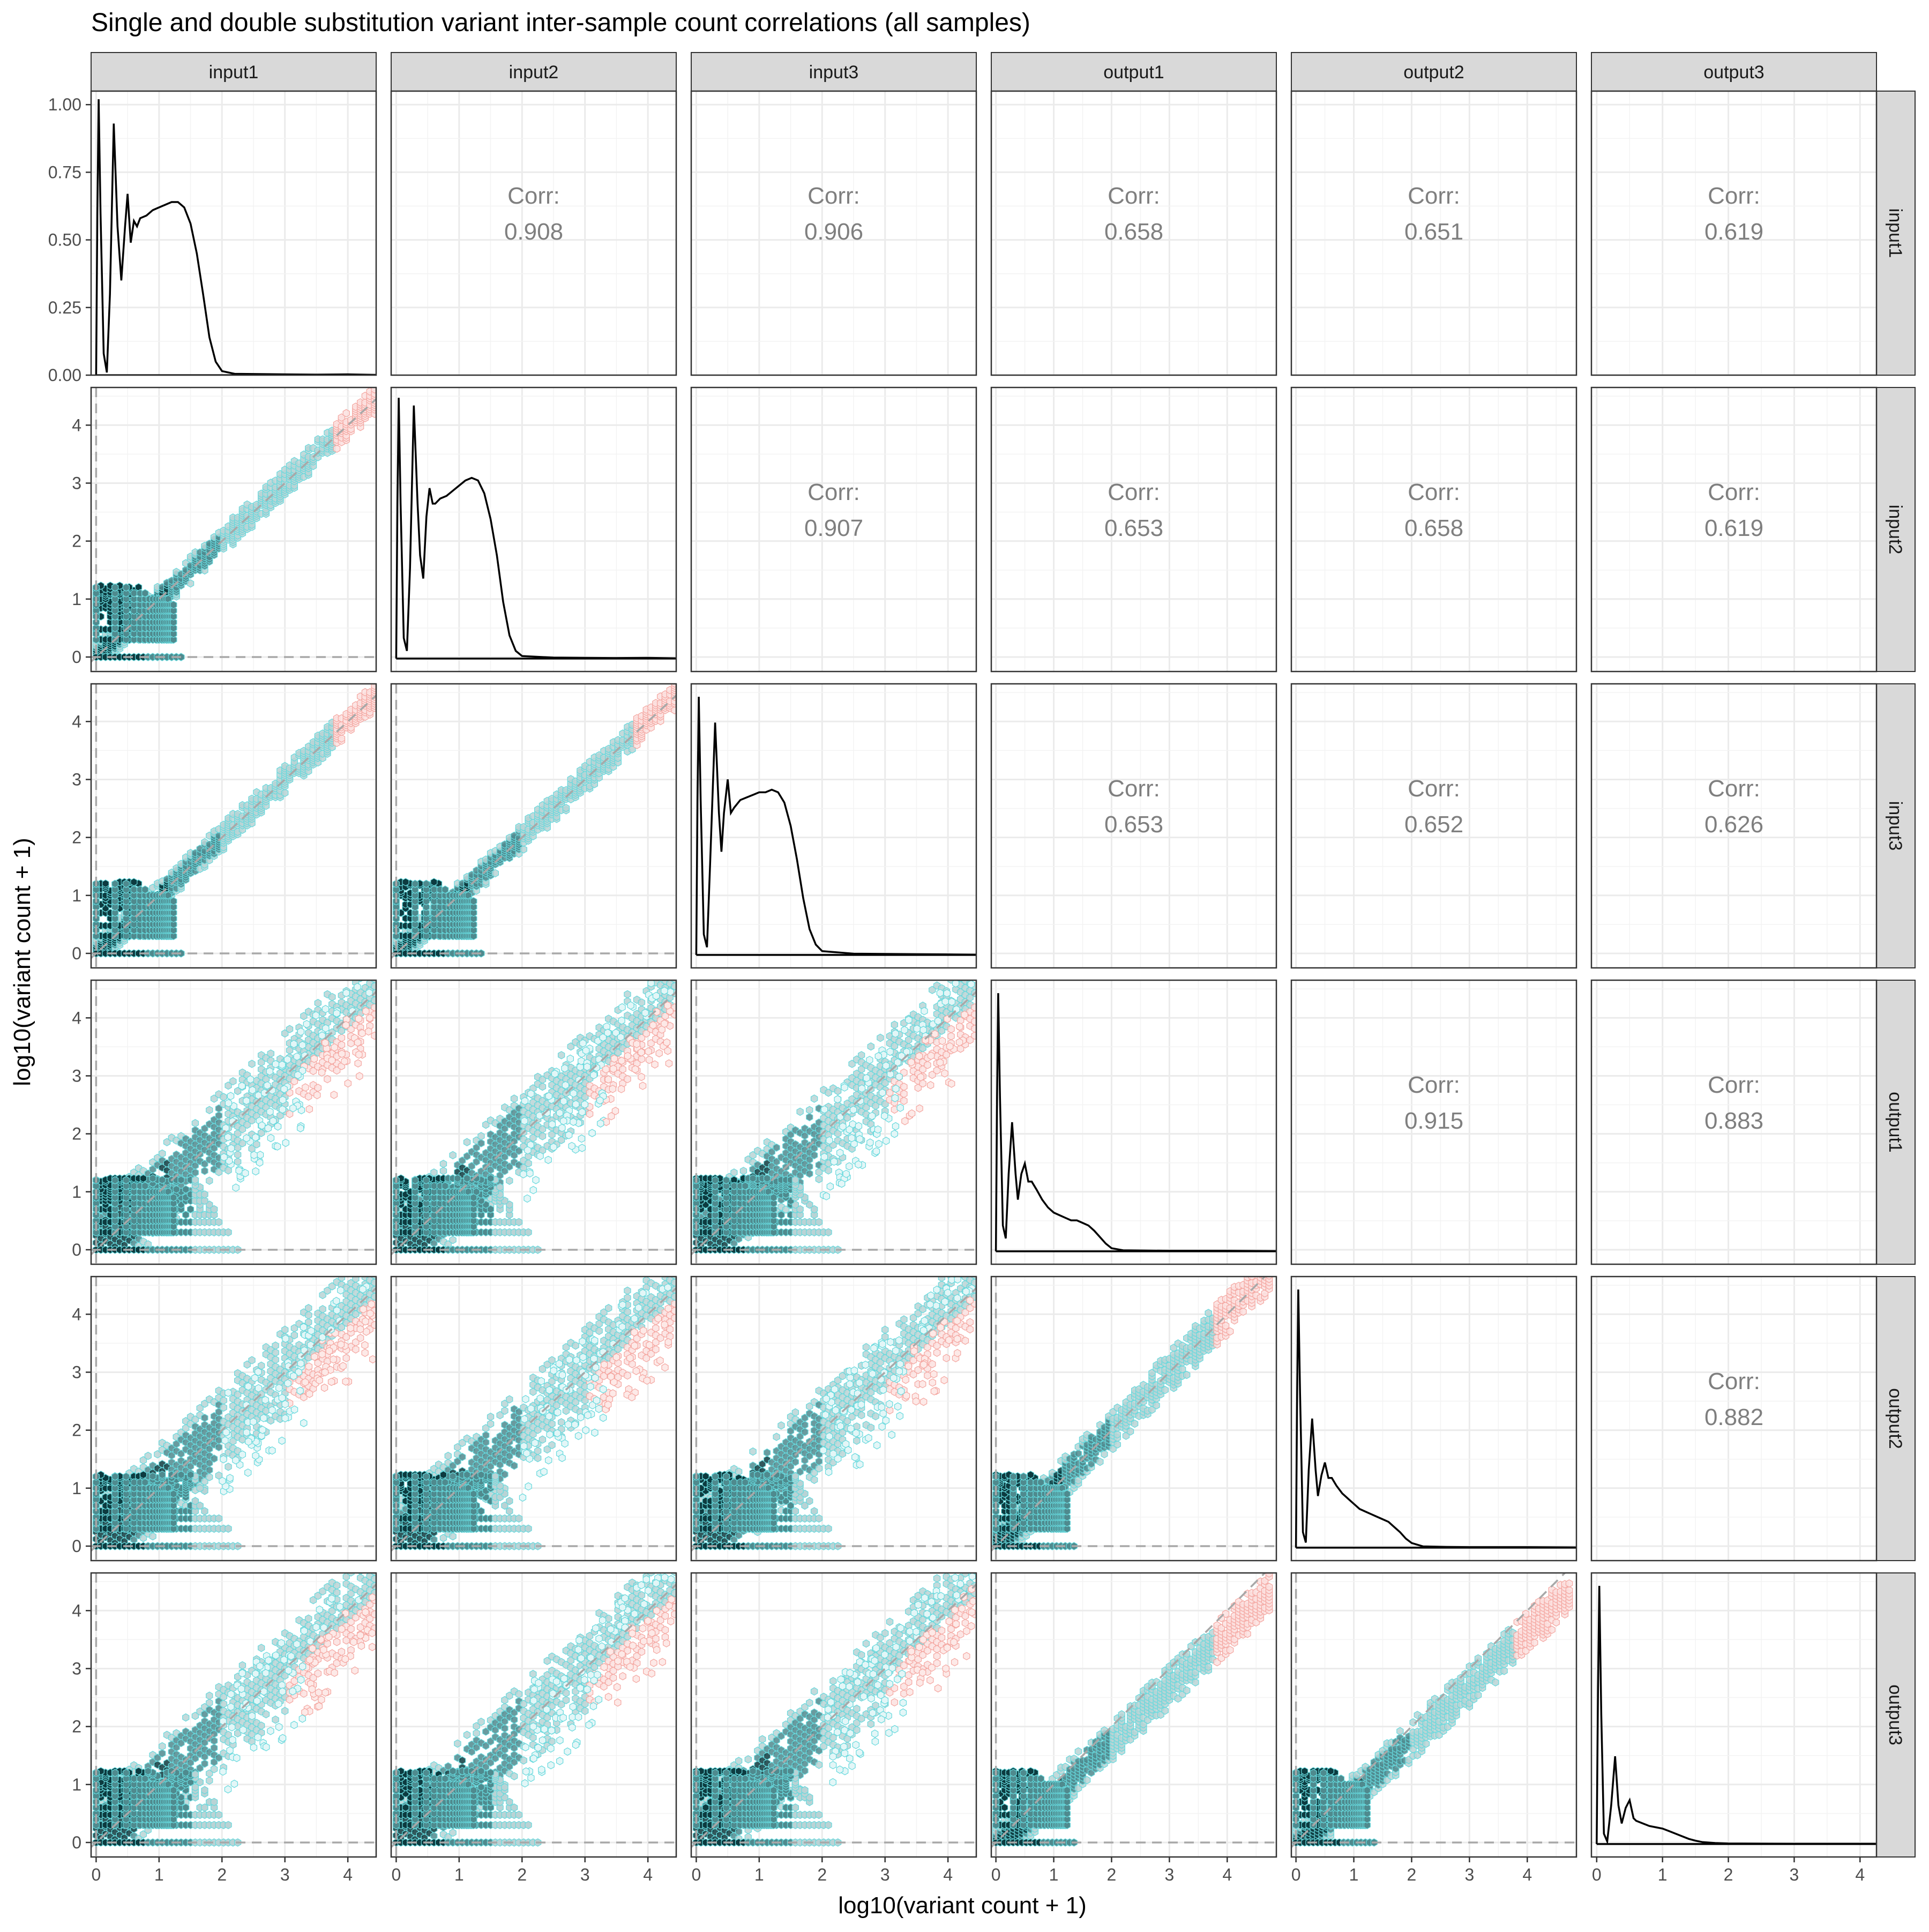 This screenshot has height=1932, width=1929. What do you see at coordinates (1133, 232) in the screenshot?
I see `corr-value: 0.658` at bounding box center [1133, 232].